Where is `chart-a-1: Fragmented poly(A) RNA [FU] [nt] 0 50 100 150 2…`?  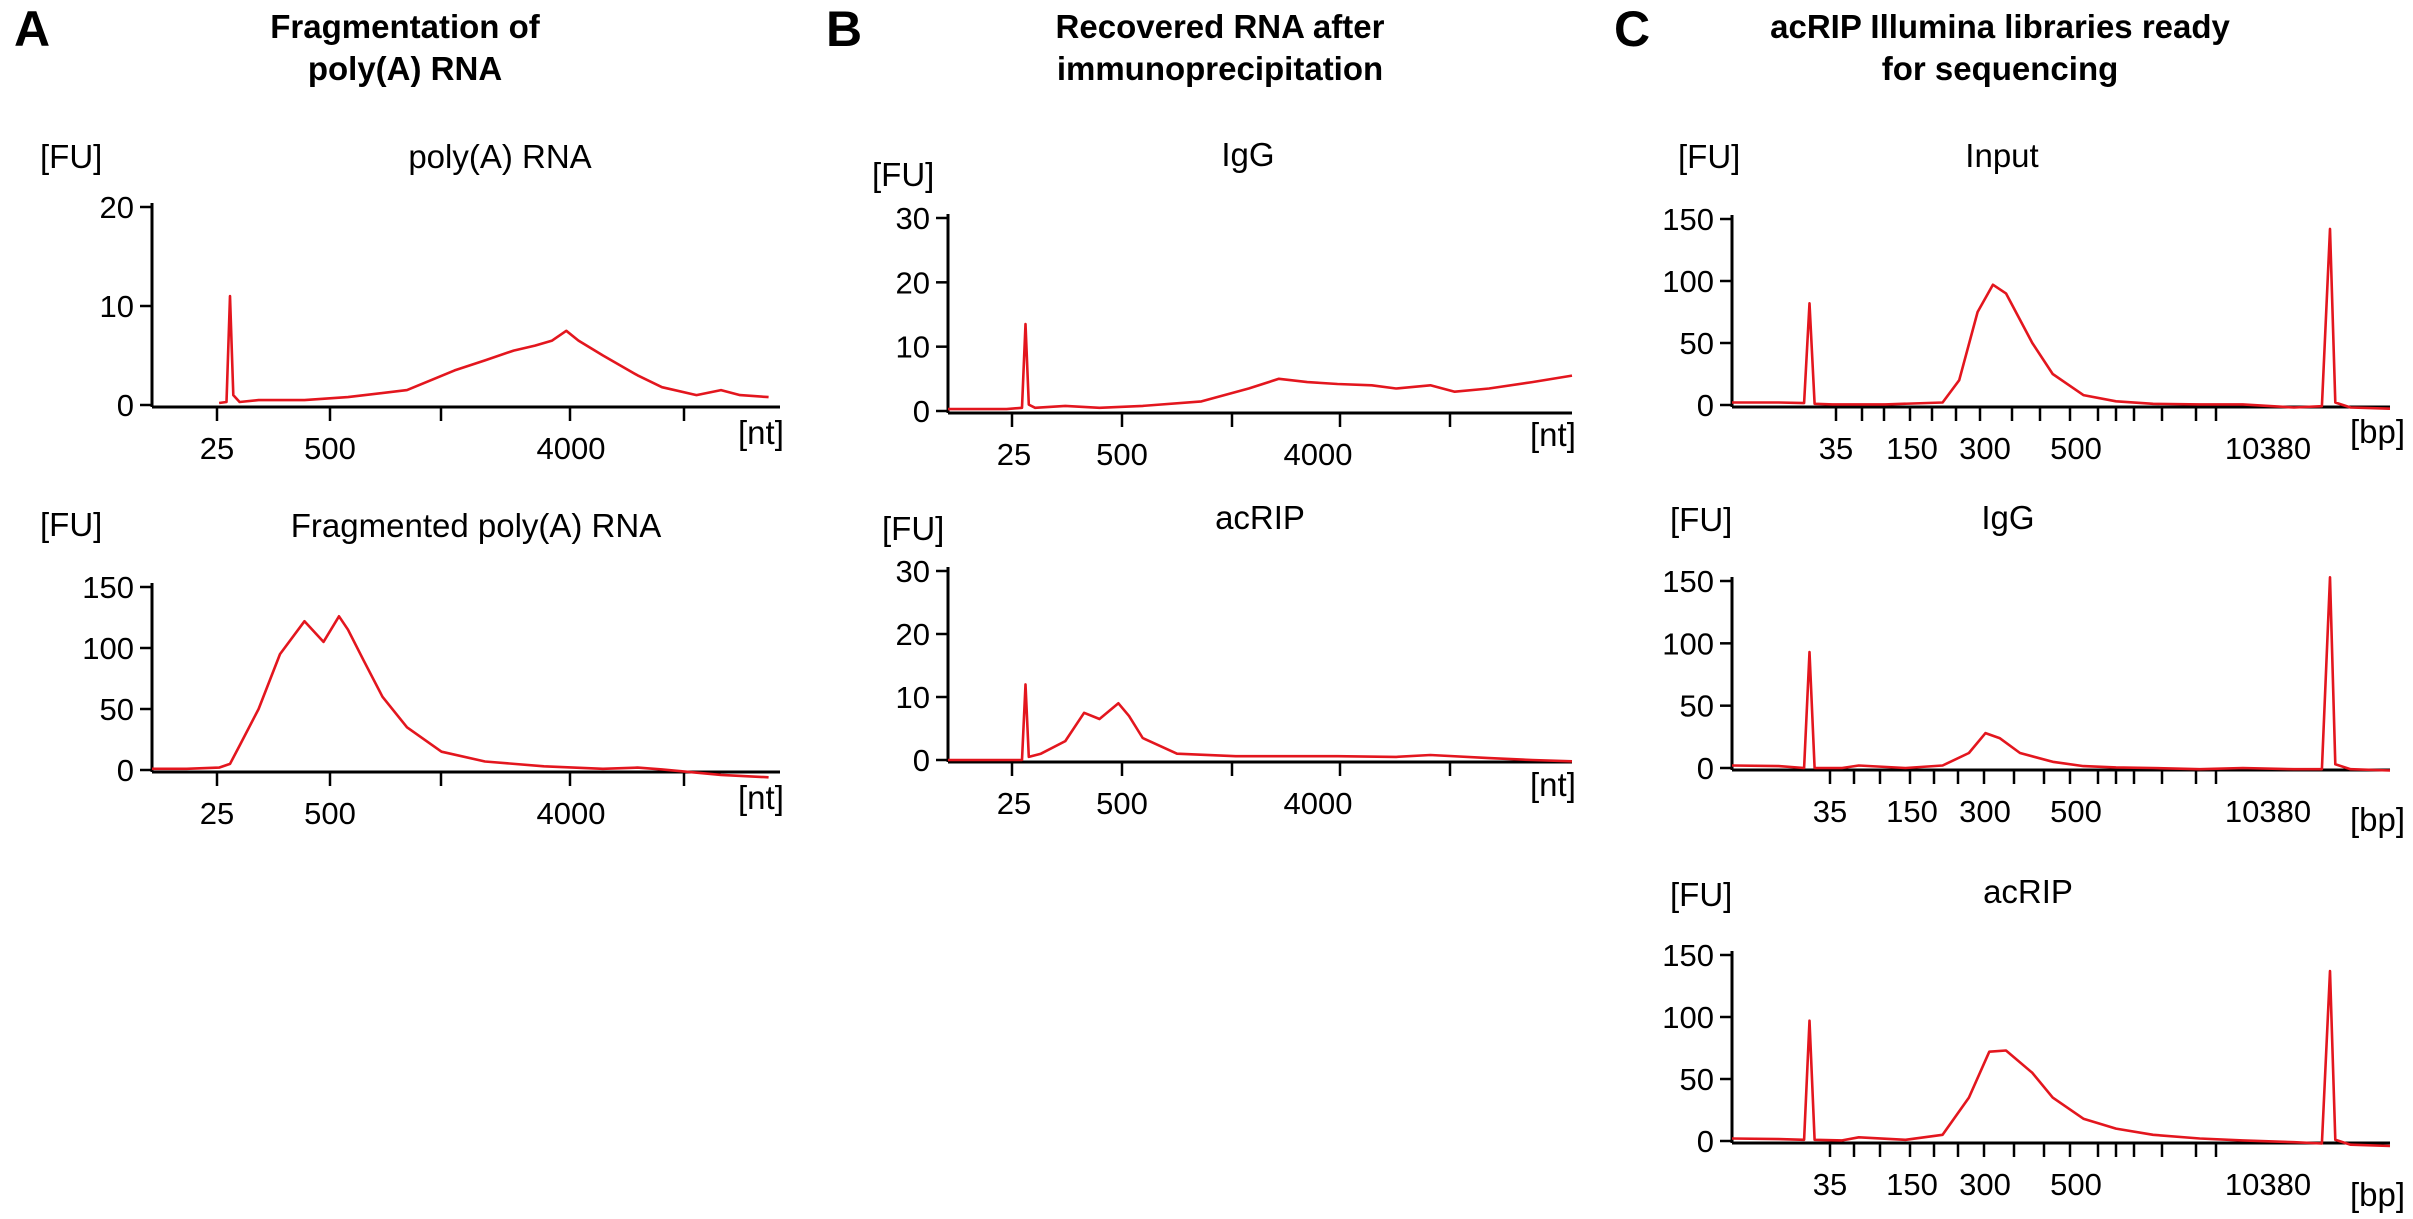
chart-a-1: Fragmented poly(A) RNA [FU] [nt] 0 50 100 150 2… is located at coordinates (412, 668).